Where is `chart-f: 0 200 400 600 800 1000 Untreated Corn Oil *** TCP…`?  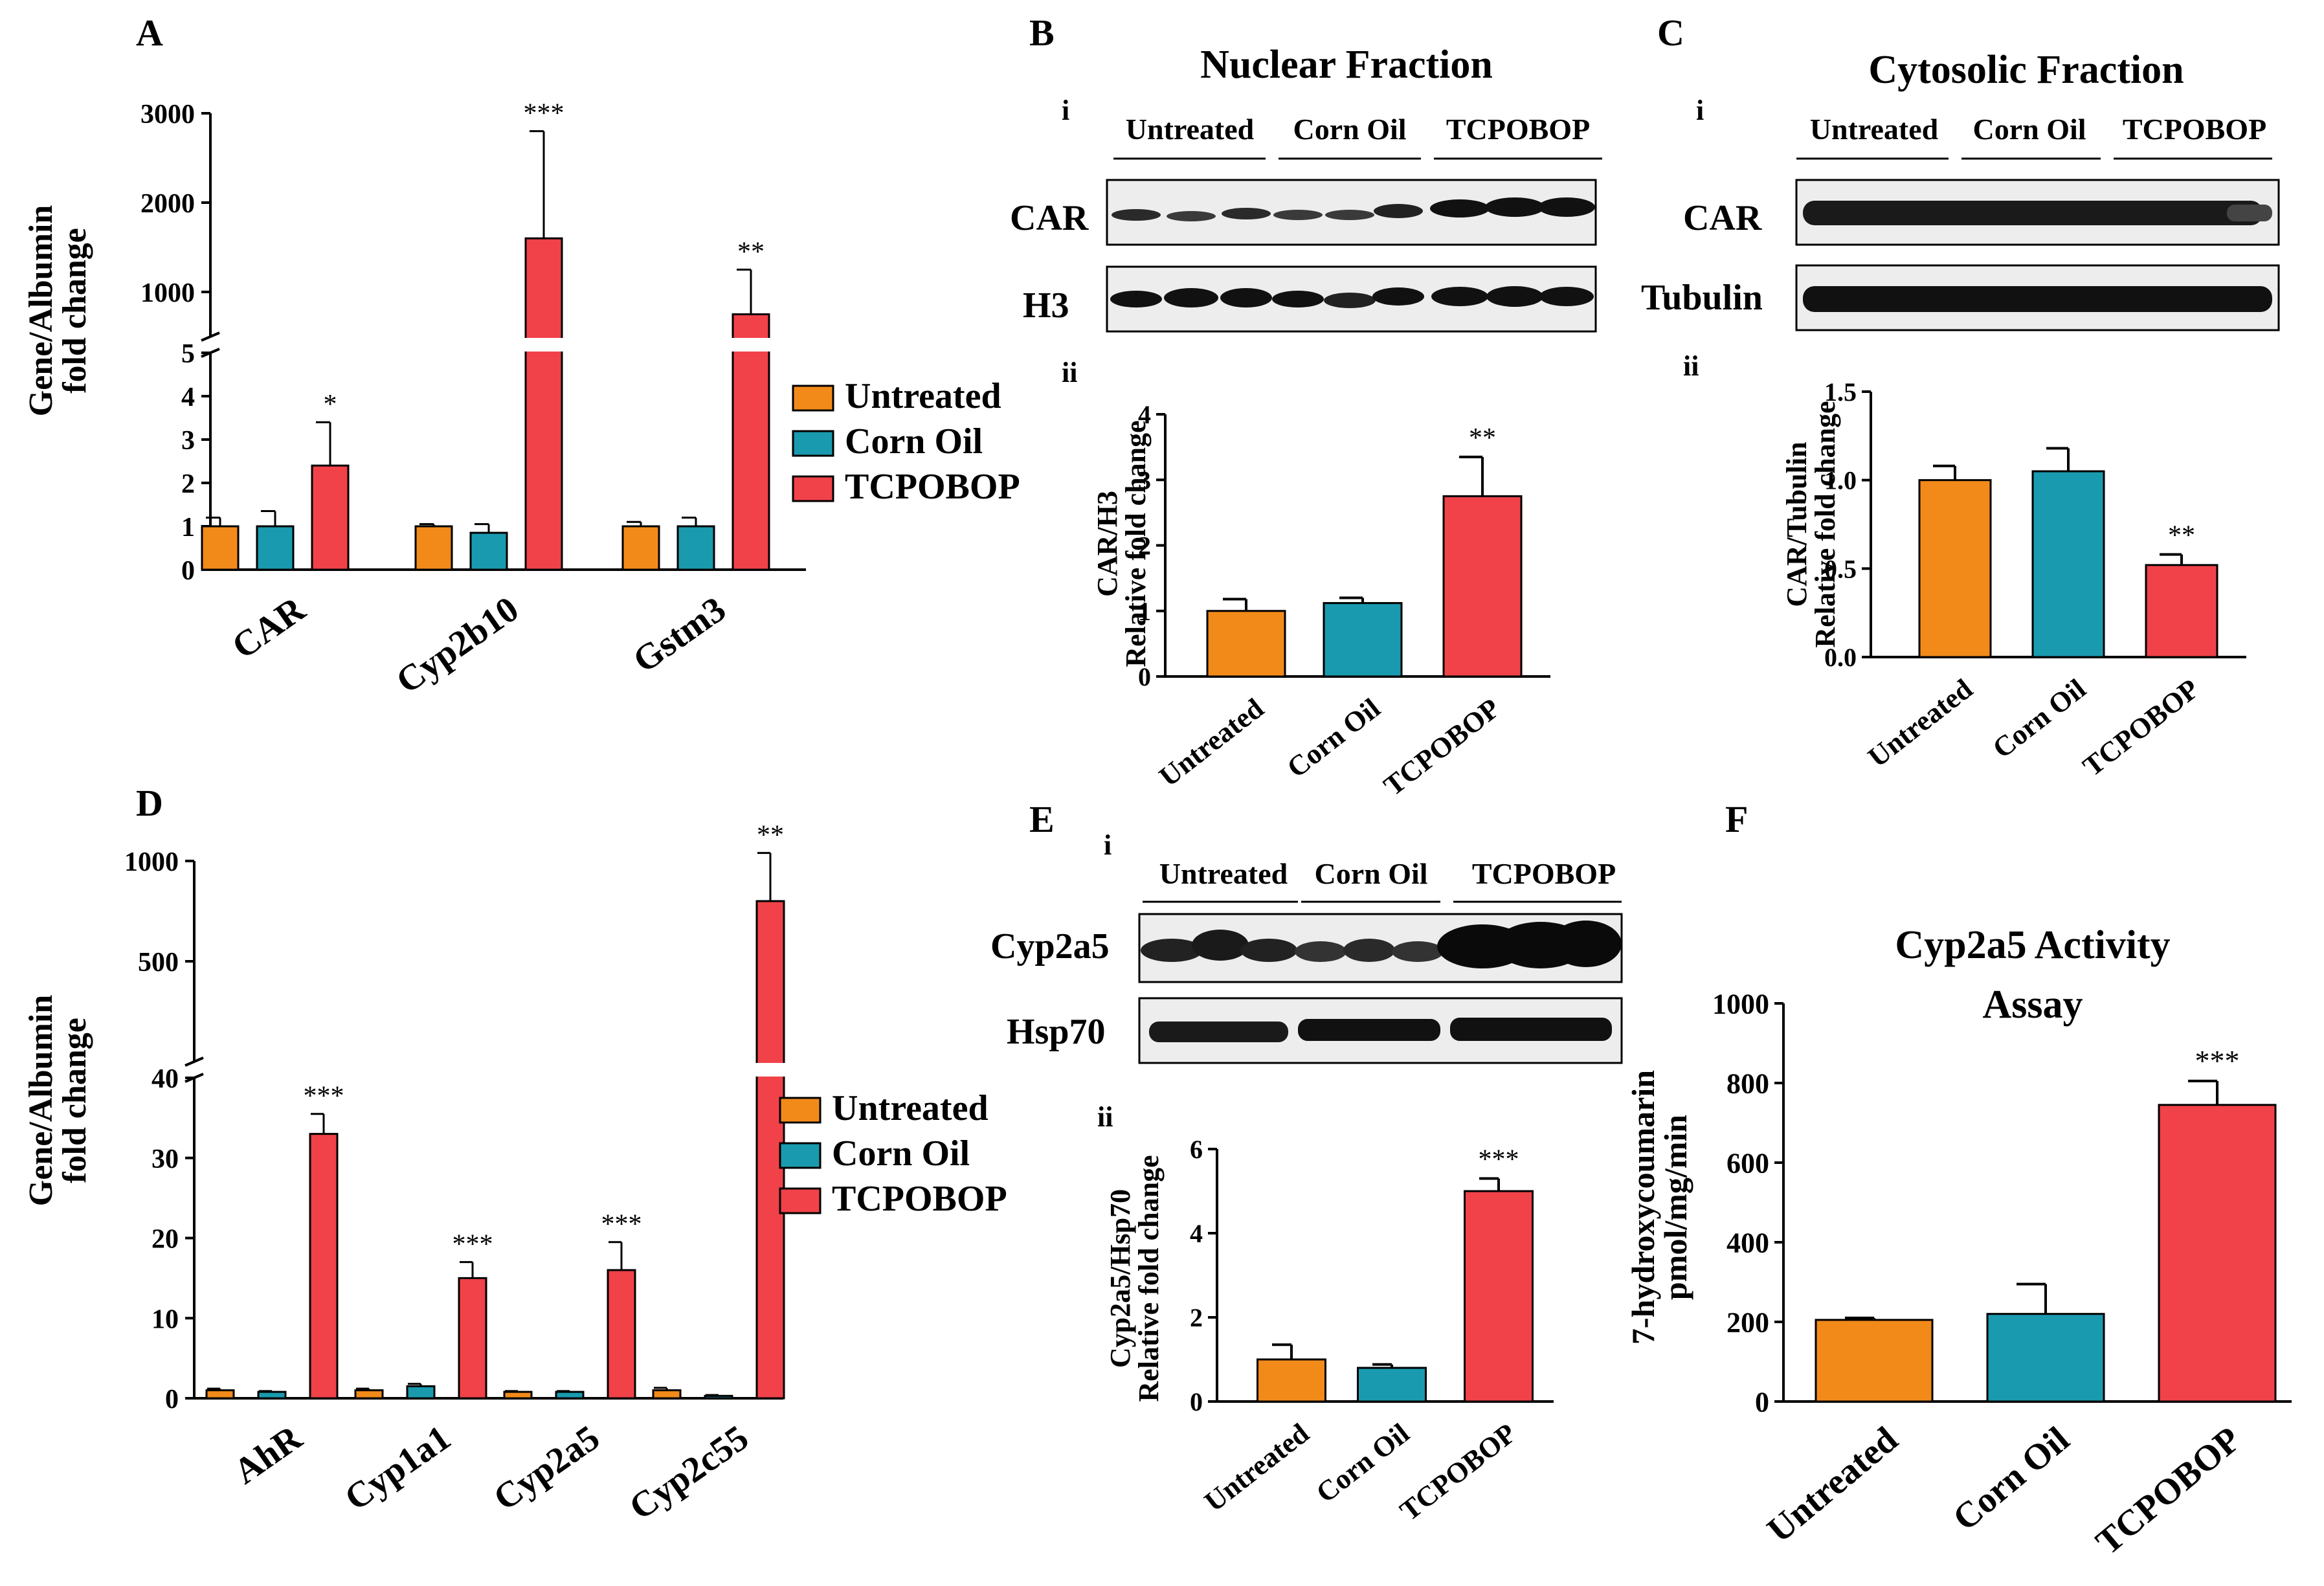 chart-f: 0 200 400 600 800 1000 Untreated Corn Oil *** TCP… is located at coordinates (1958, 1243).